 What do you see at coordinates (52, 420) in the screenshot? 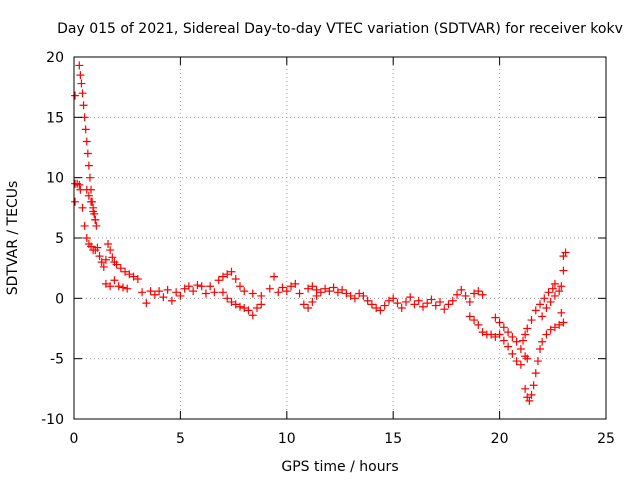
I see `y-tick-label: -10` at bounding box center [52, 420].